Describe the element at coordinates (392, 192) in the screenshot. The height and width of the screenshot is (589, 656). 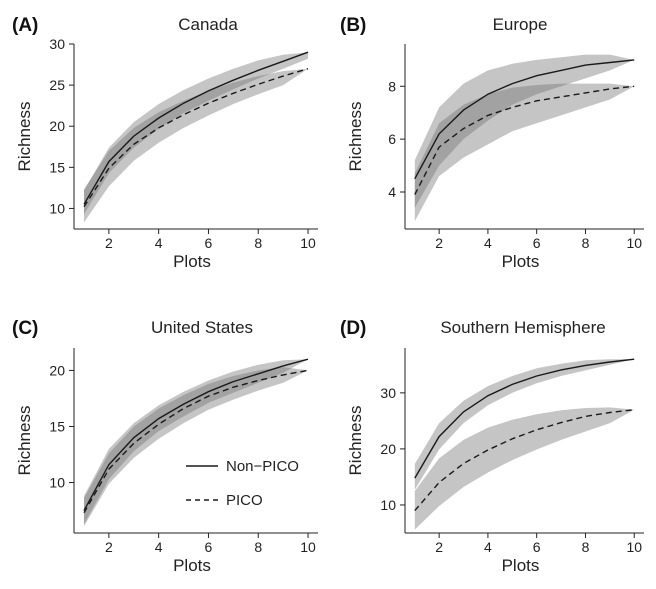
I see `y-tick-label: 4` at that location.